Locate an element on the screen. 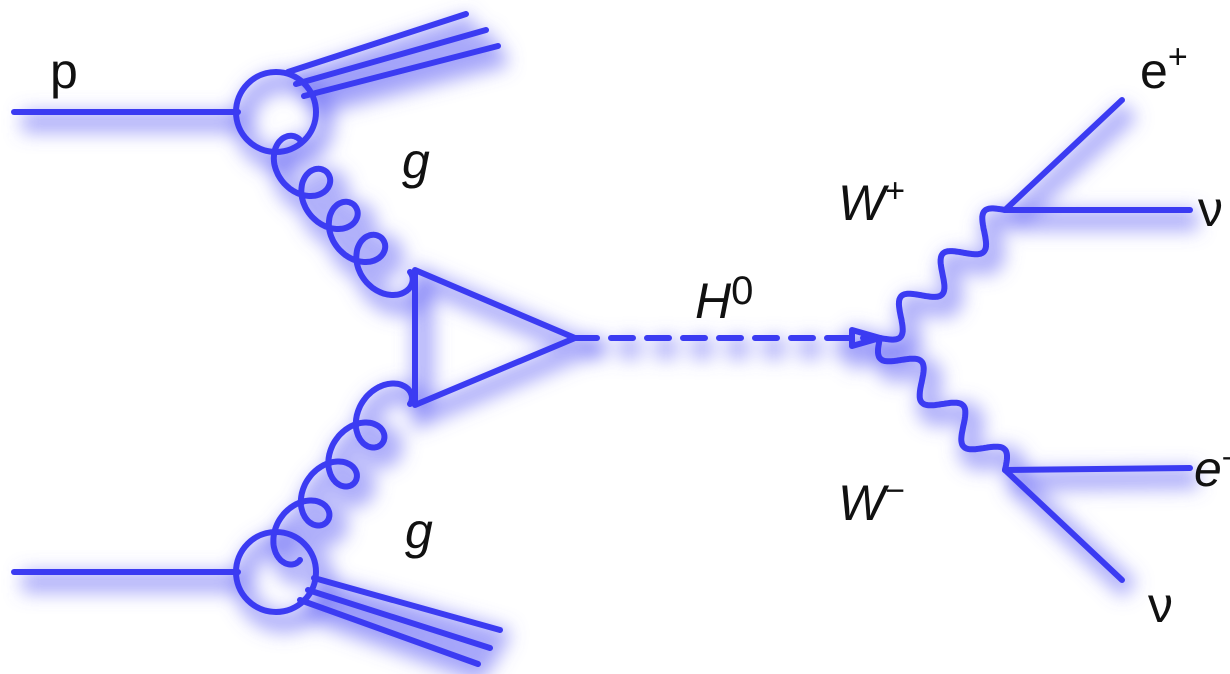 The height and width of the screenshot is (674, 1230). label-text: p is located at coordinates (64, 71).